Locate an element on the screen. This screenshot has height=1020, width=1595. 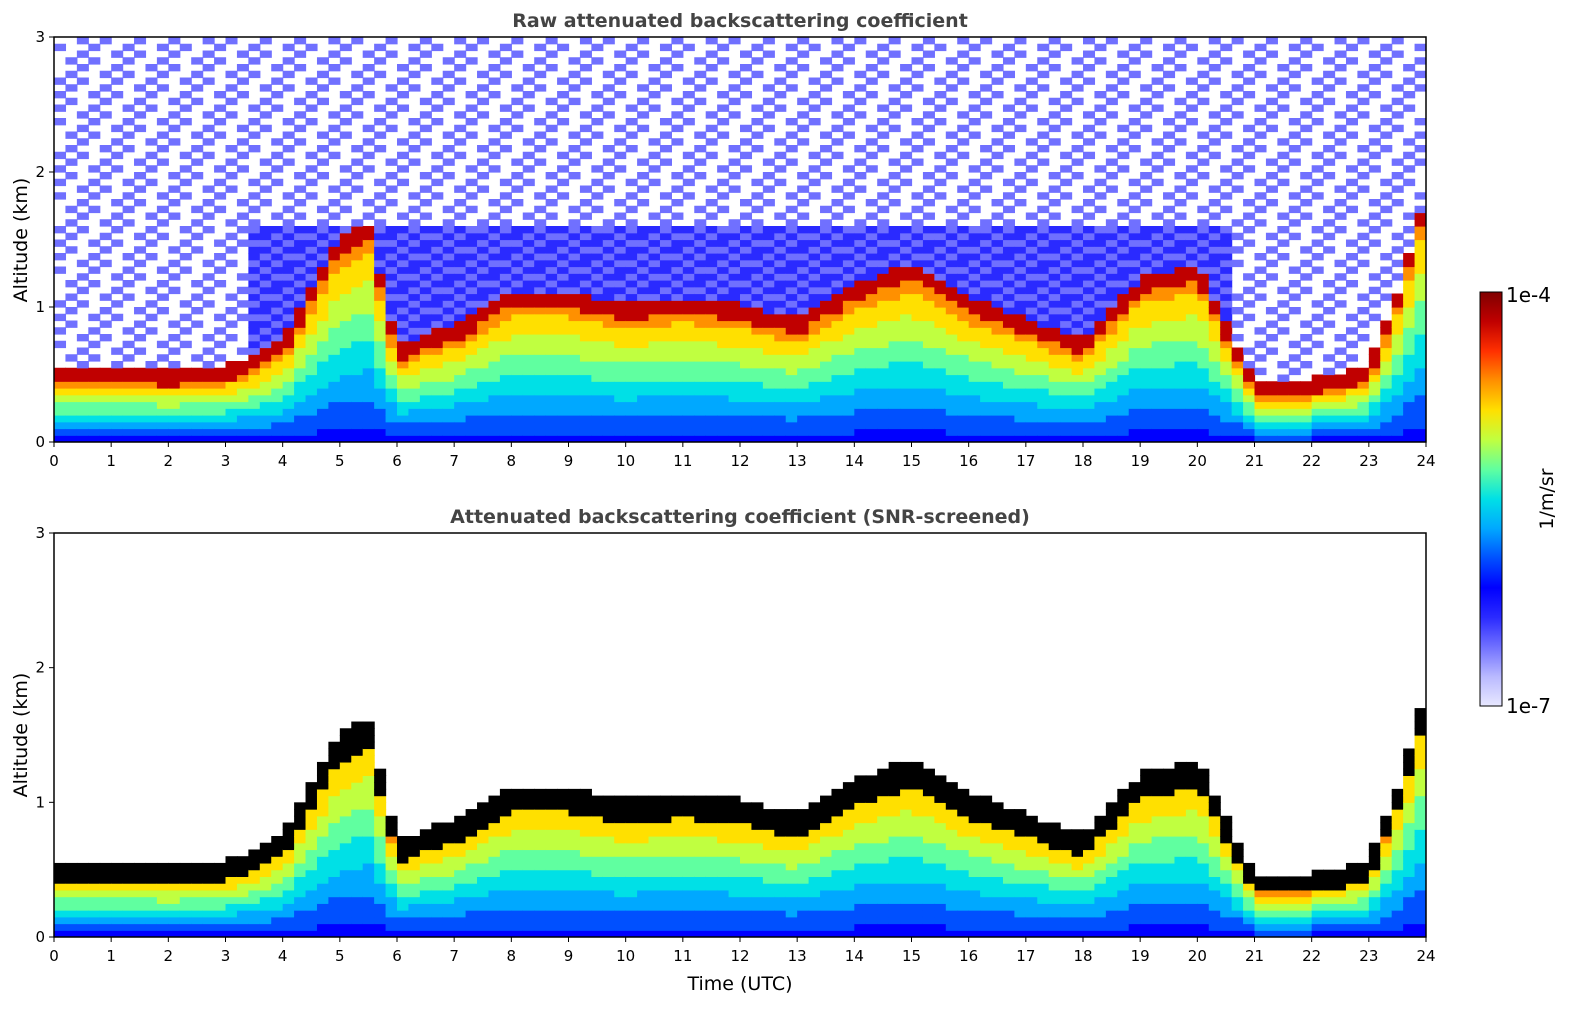
x-tick-label: 2 is located at coordinates (169, 461).